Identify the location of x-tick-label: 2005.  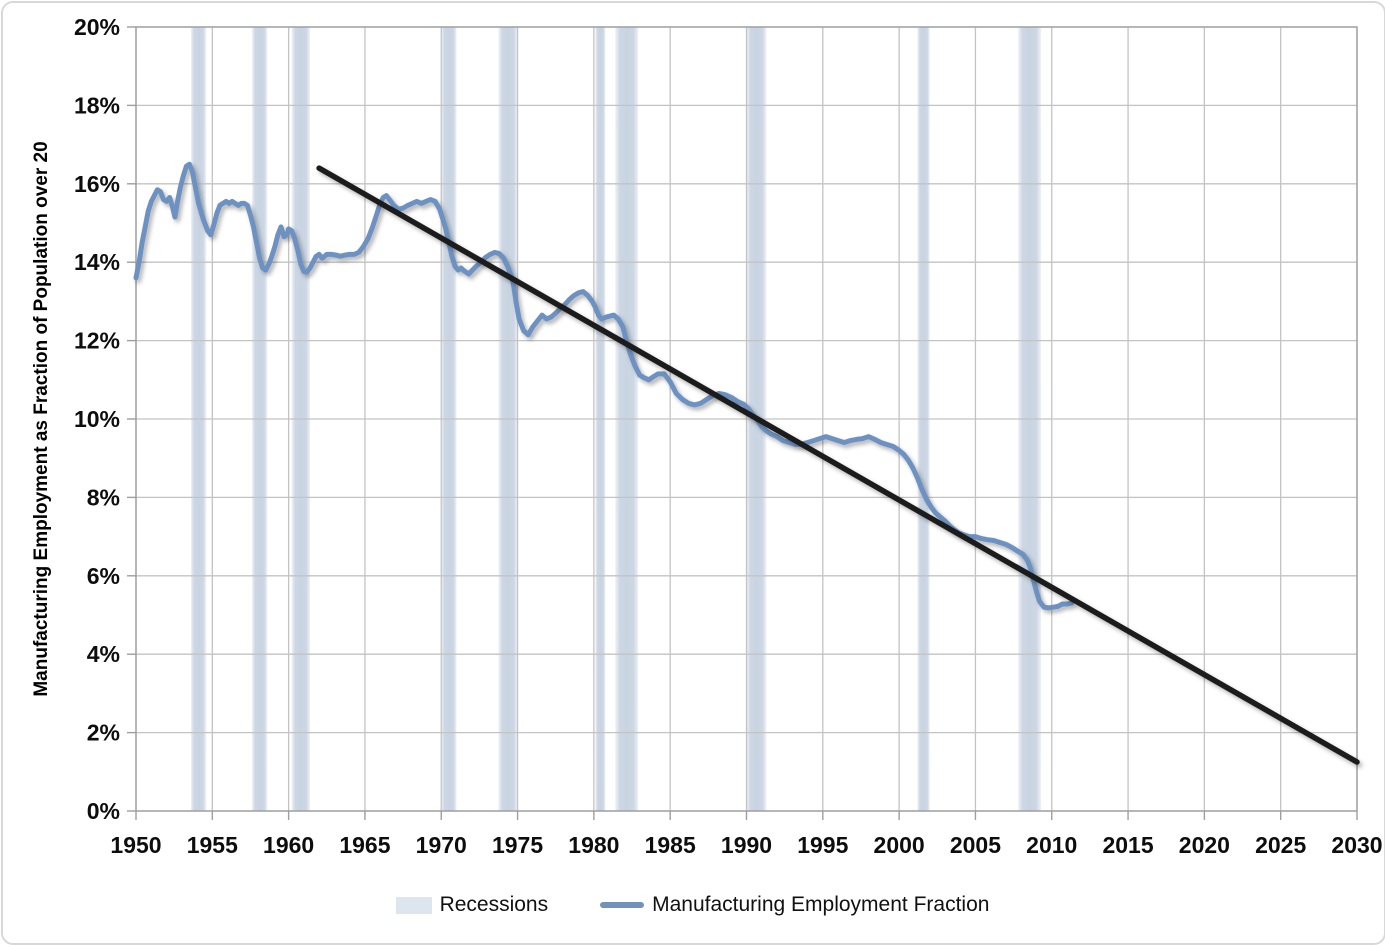
(975, 845).